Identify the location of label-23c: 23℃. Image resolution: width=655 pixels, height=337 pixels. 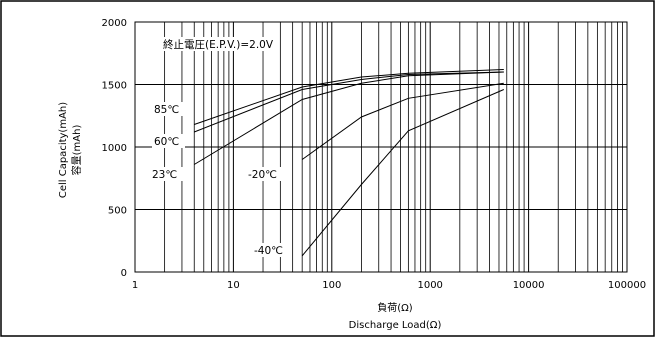
(164, 175).